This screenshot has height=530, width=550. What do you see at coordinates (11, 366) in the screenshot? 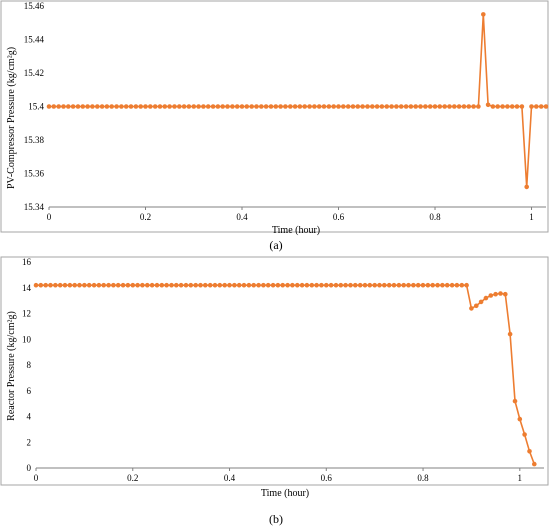
I see `chart-b-y-axis-title: Reactor Pressure (kg/cm²g)` at bounding box center [11, 366].